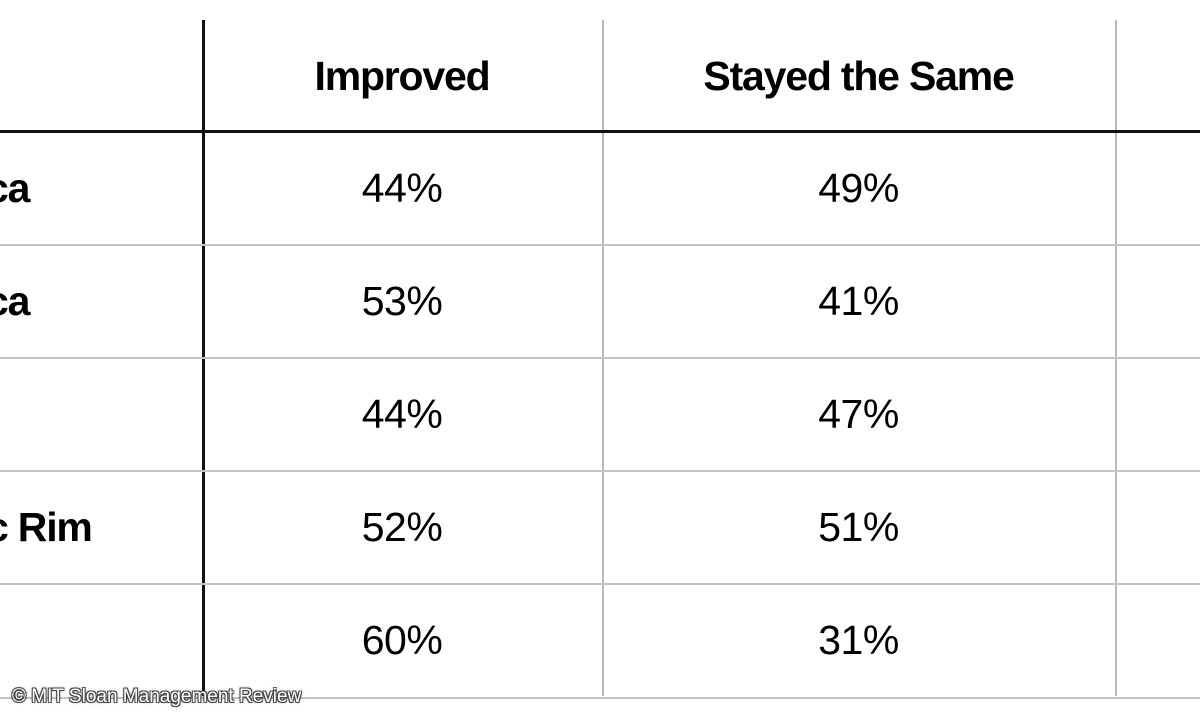 The width and height of the screenshot is (1200, 720). I want to click on table-cell: 41%, so click(858, 300).